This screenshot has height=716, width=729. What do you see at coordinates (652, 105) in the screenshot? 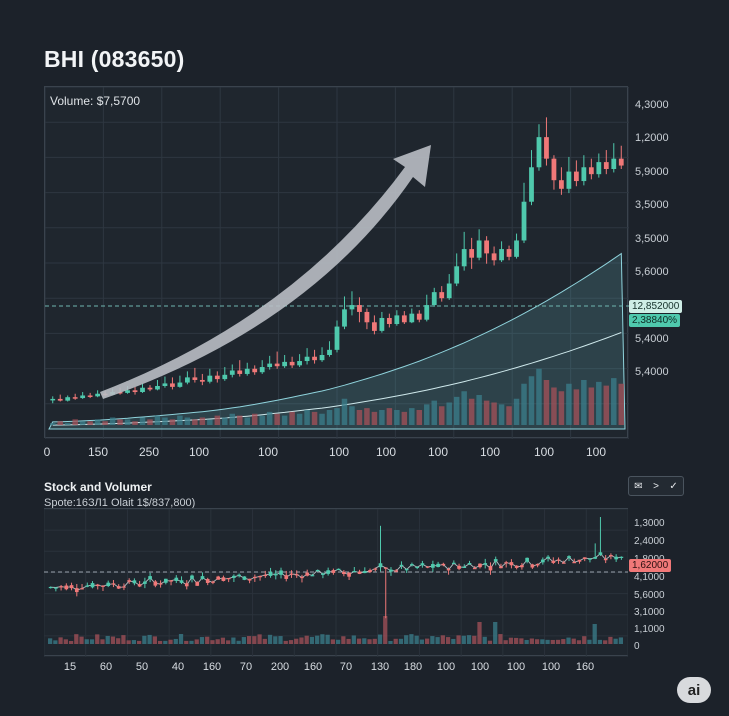
I see `y-tick-label: 4,3000` at bounding box center [652, 105].